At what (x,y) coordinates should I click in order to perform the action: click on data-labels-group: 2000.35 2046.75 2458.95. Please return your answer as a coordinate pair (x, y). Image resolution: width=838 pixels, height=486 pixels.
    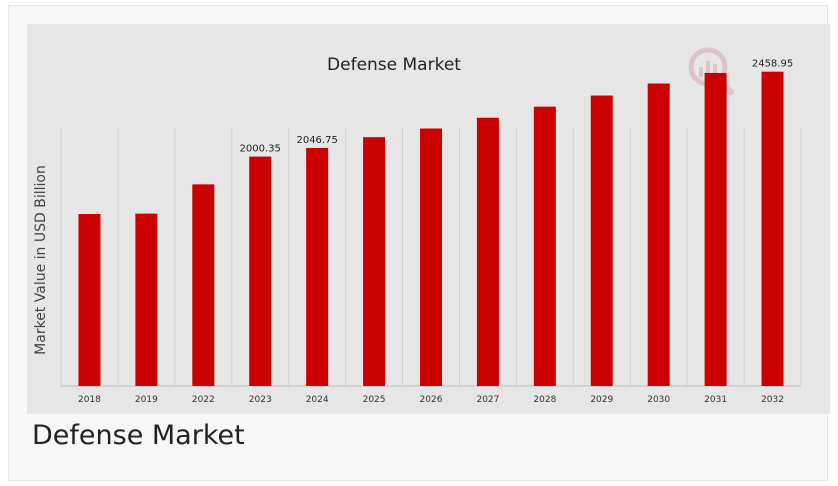
    Looking at the image, I should click on (517, 107).